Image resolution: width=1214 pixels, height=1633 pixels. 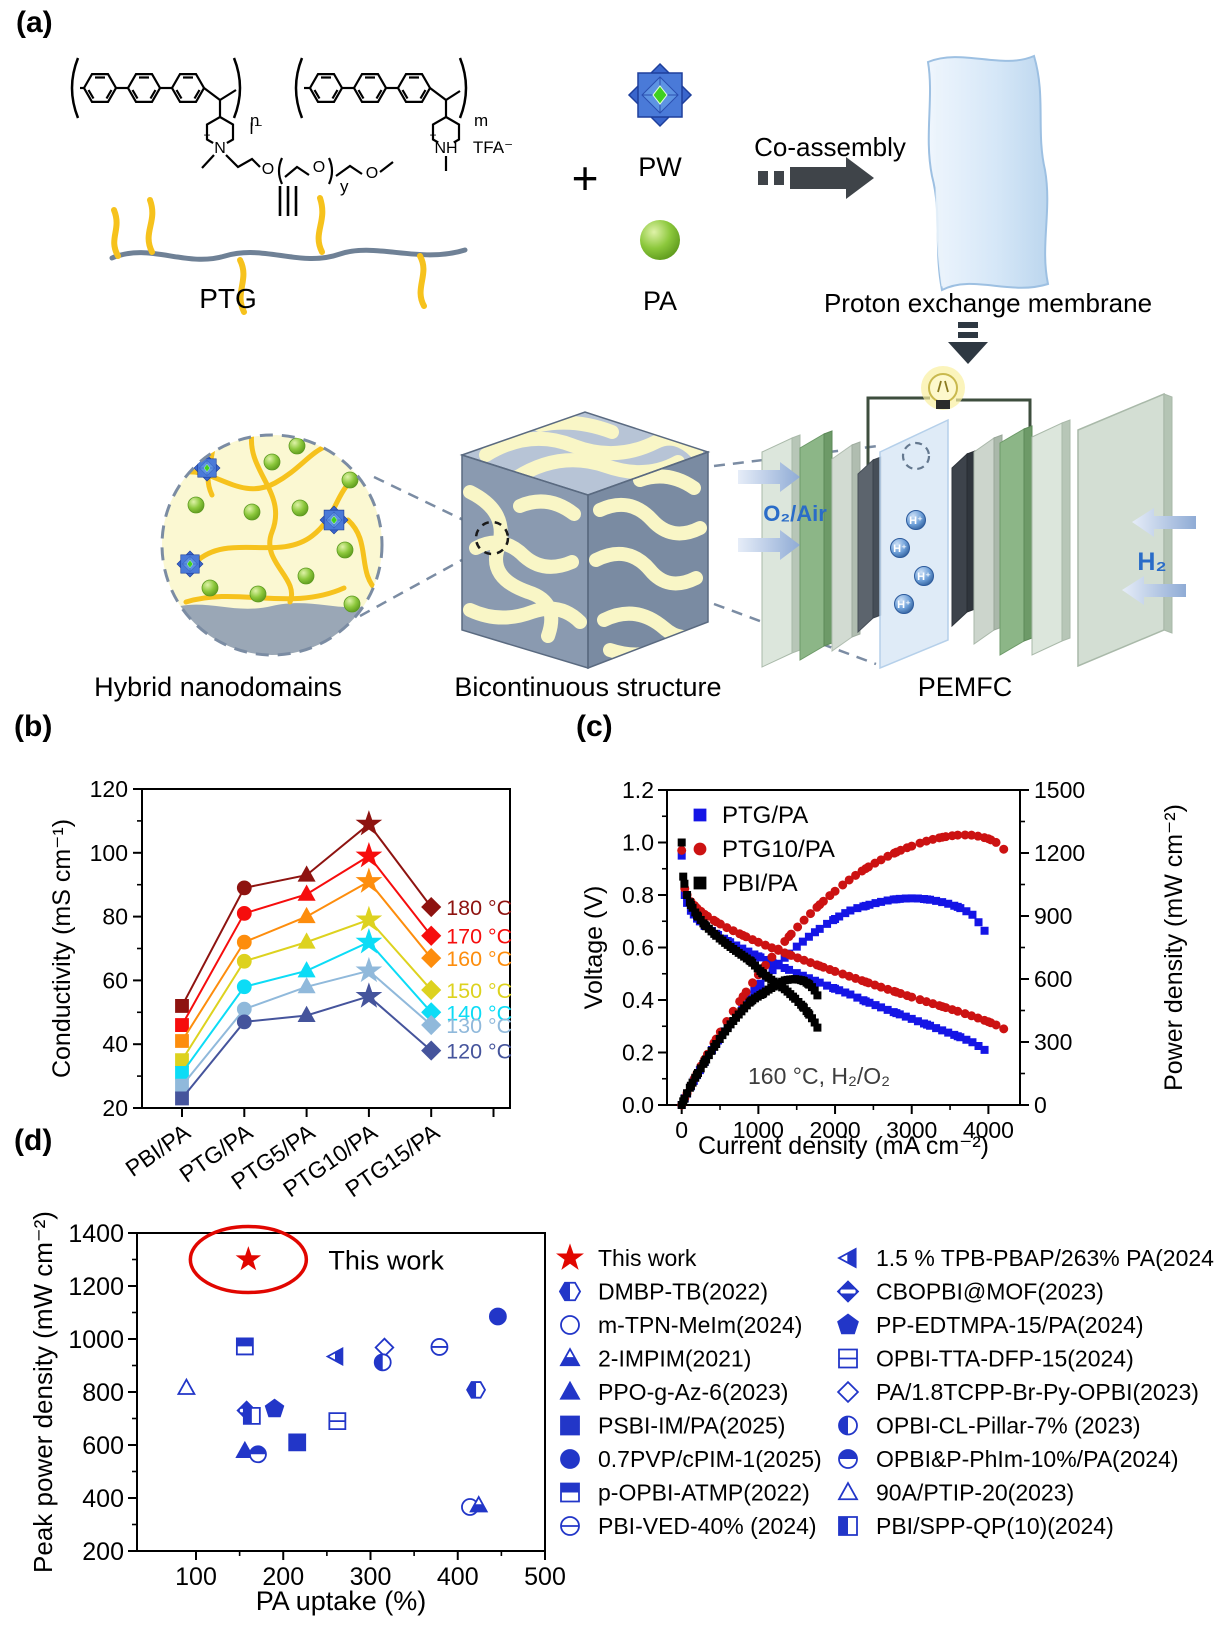 I want to click on chart-text: PTG10/PA, so click(x=778, y=849).